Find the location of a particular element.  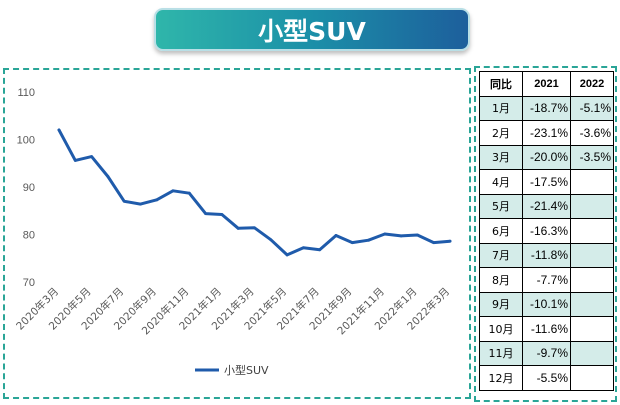

table-row: 10月 -11.6% is located at coordinates (546, 329).